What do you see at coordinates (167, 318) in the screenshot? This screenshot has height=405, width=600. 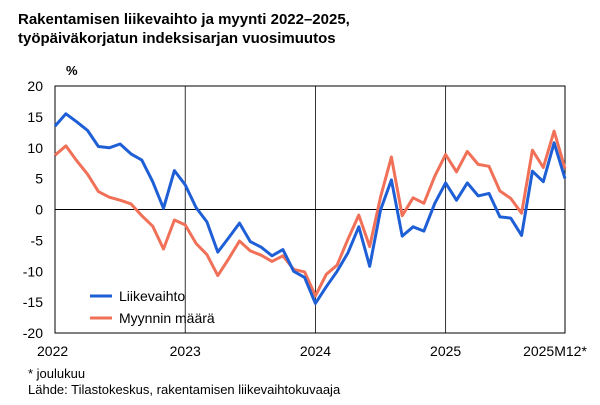 I see `legend-label: Myynnin määrä` at bounding box center [167, 318].